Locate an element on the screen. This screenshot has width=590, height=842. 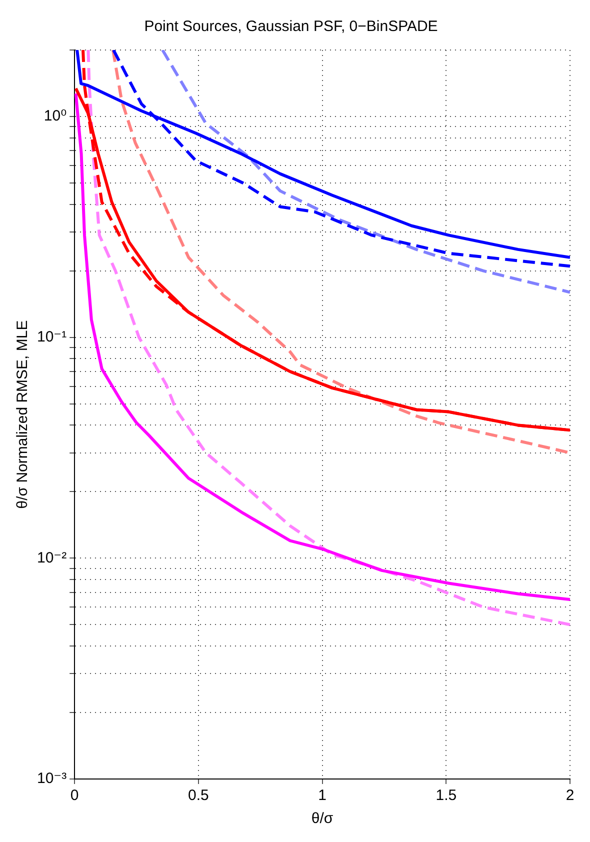
x-tick-label: 2 is located at coordinates (570, 795).